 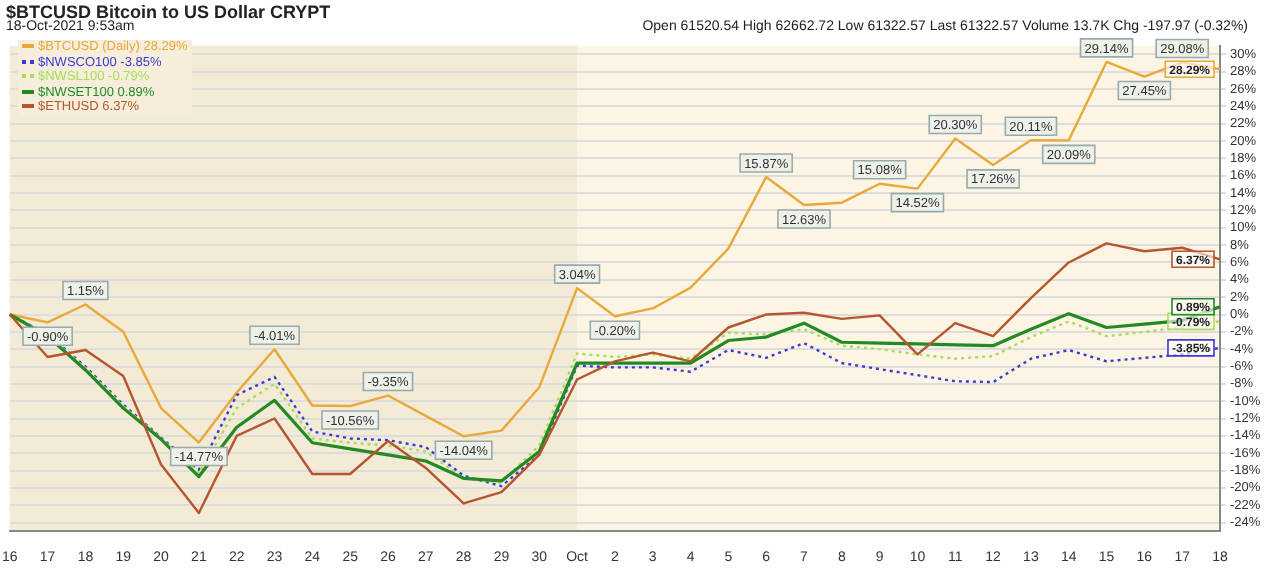 I want to click on chart-title: $BTCUSD Bitcoin to US Dollar CRYPT, so click(x=168, y=12).